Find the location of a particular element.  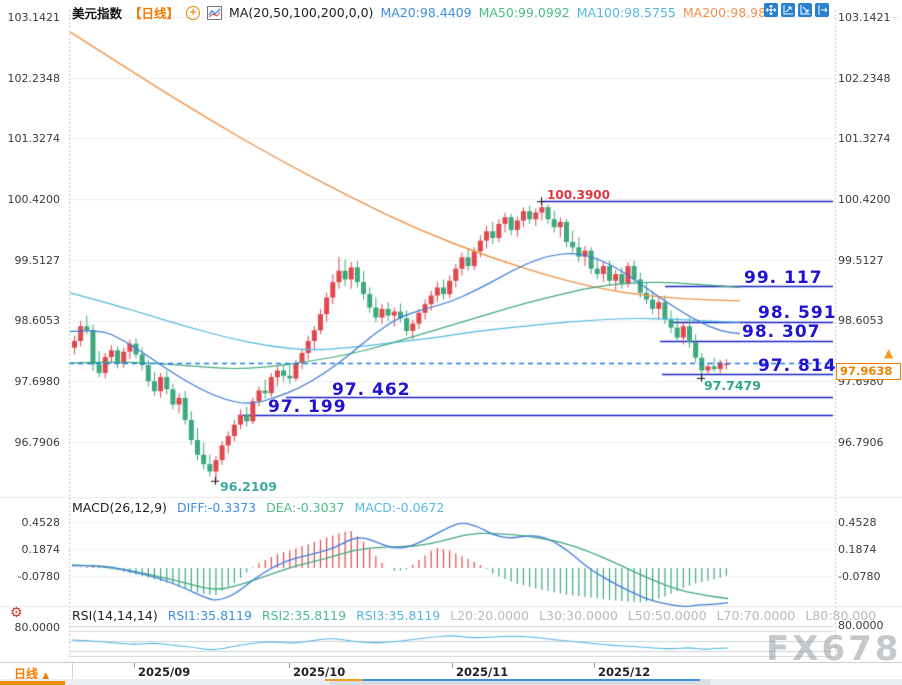

macd-diff-value: DIFF:-0.3373 is located at coordinates (216, 507).